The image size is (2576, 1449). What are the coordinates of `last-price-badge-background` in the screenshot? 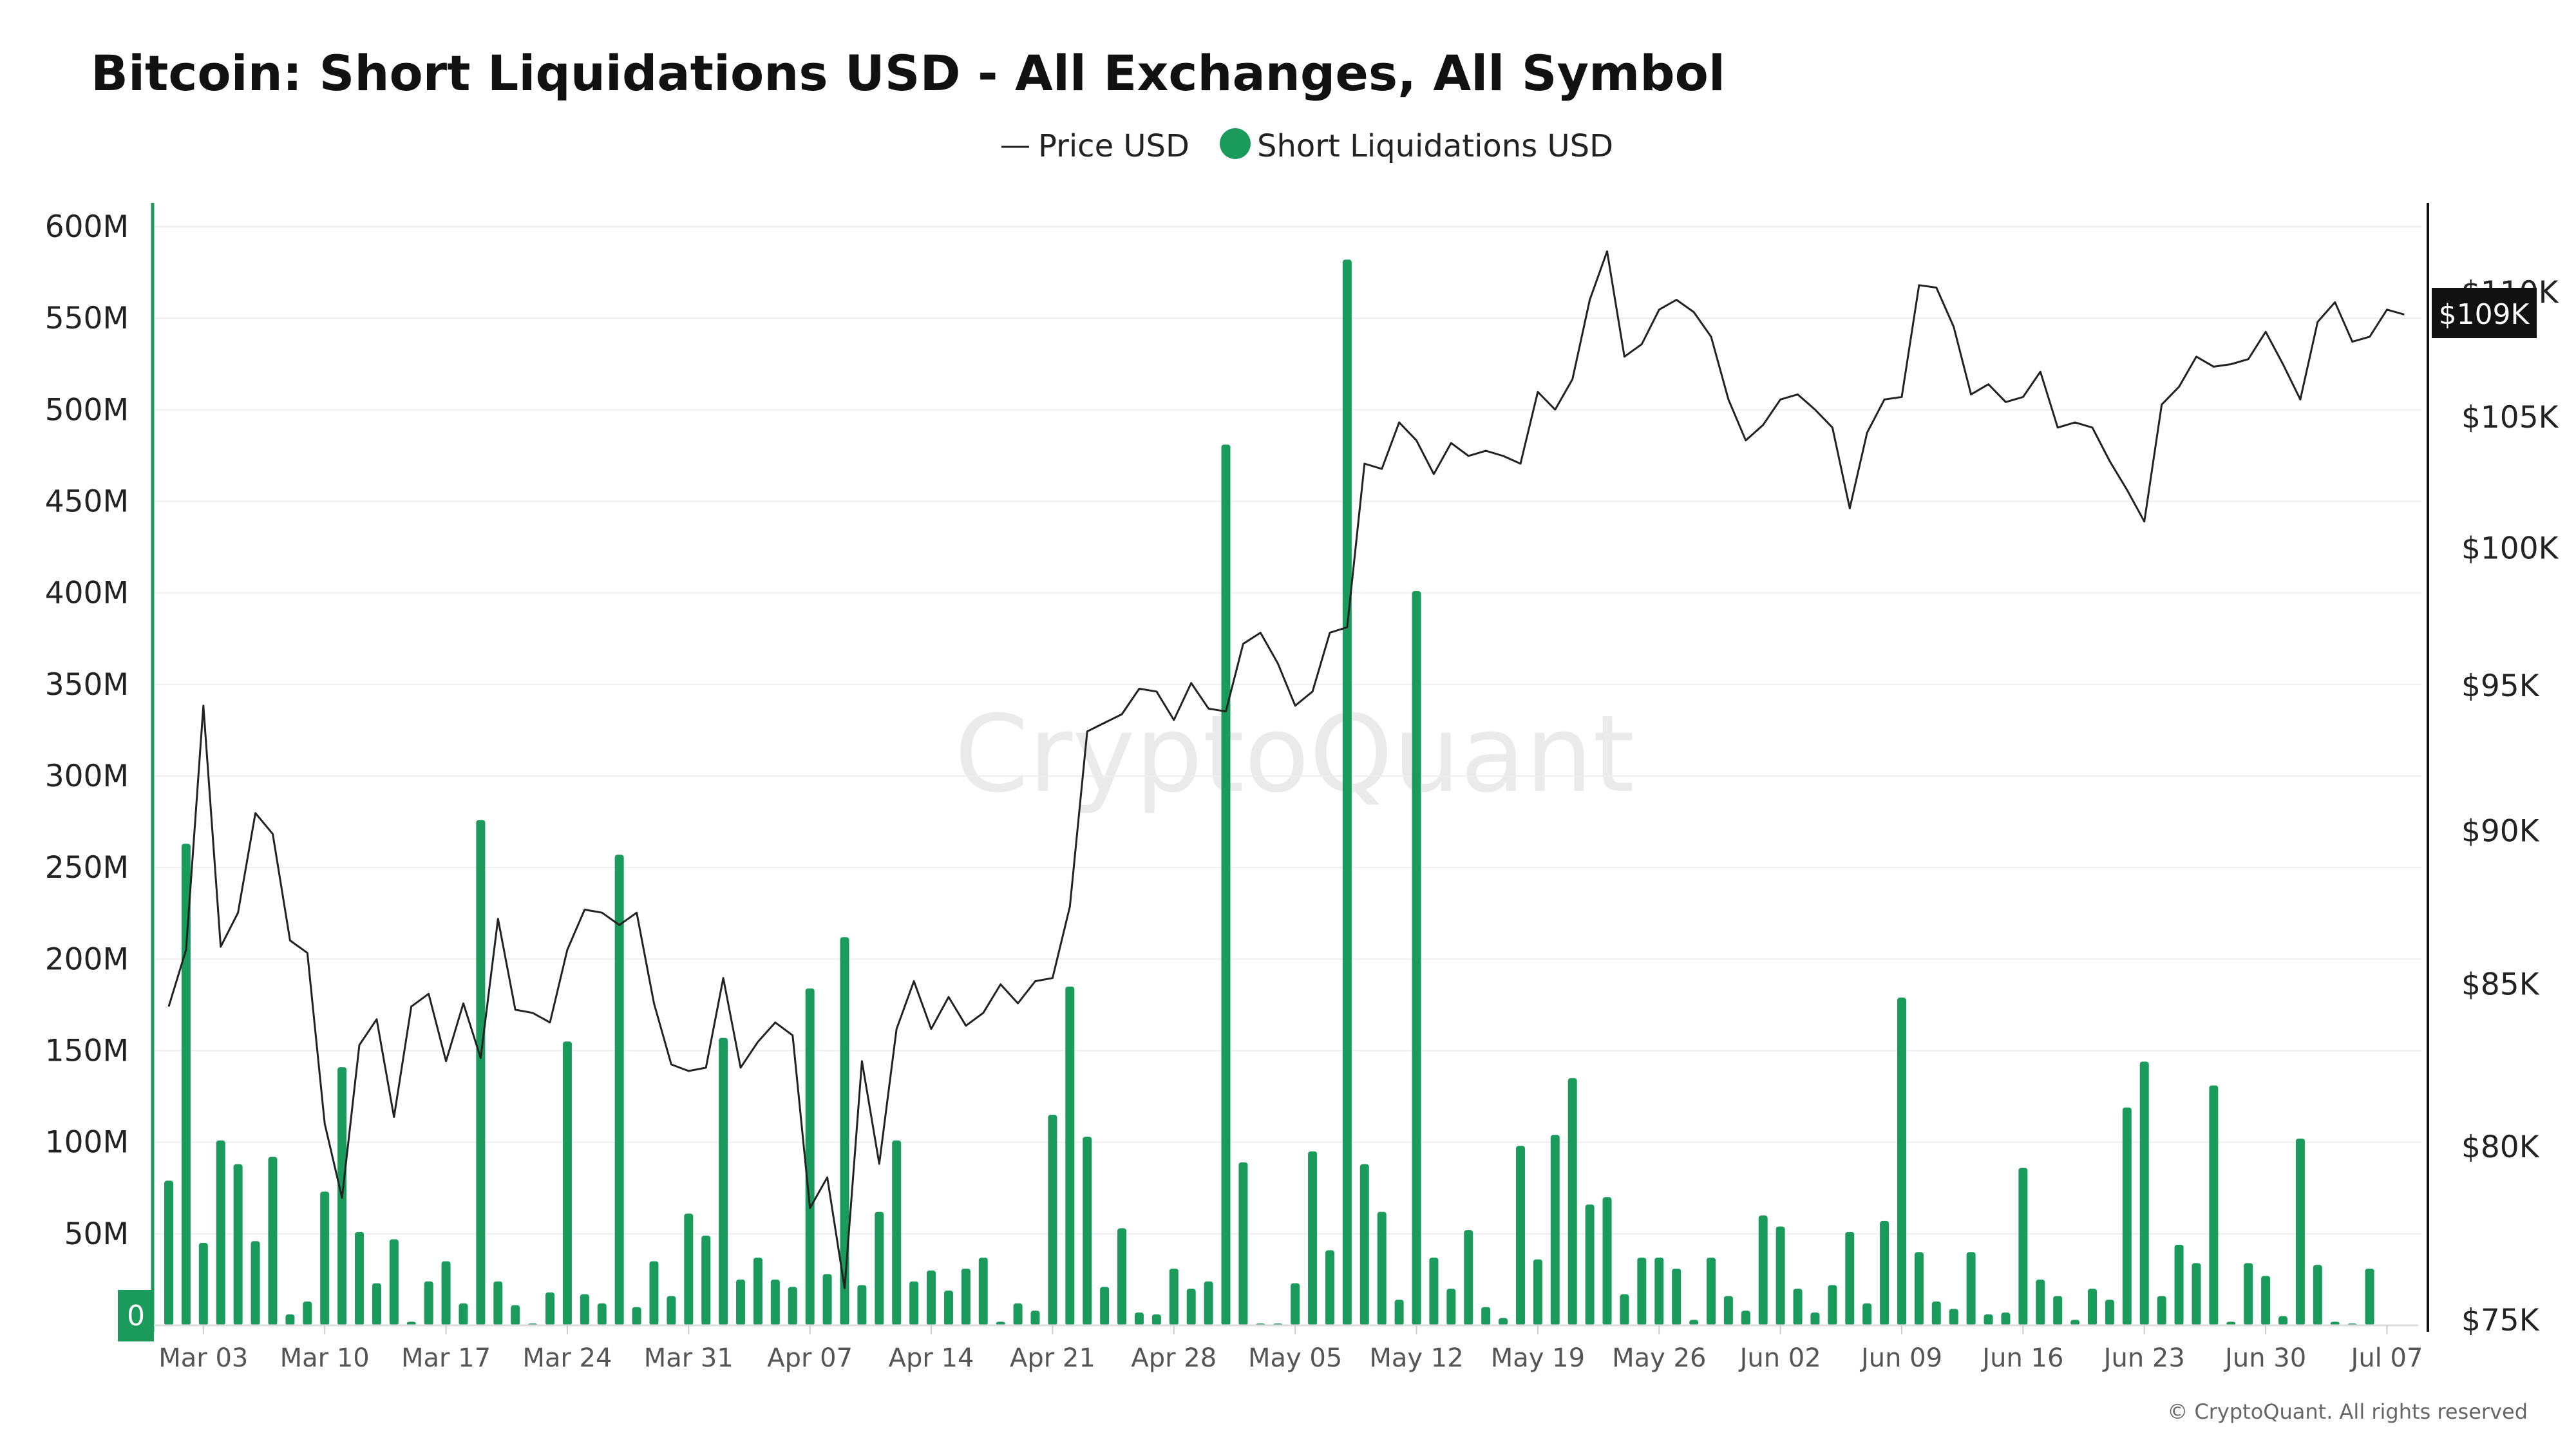 It's located at (2485, 313).